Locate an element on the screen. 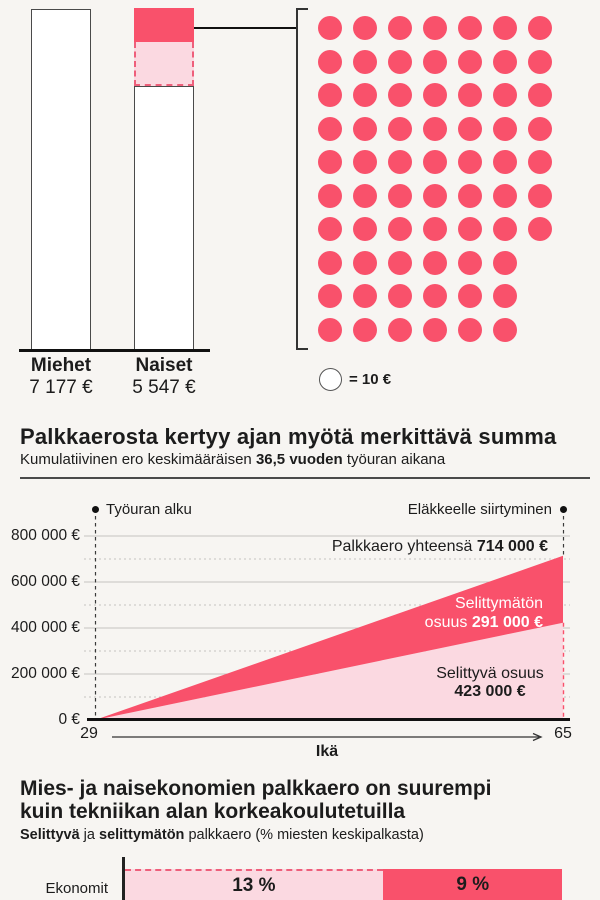  unexplained-bar-segment: 9 % is located at coordinates (473, 884).